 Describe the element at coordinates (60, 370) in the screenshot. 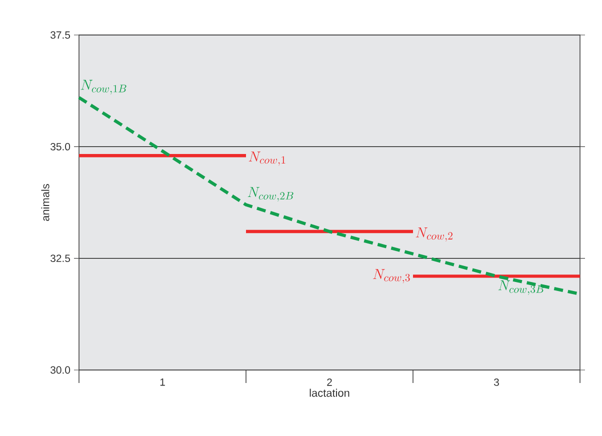

I see `y-tick-label: 30.0` at that location.